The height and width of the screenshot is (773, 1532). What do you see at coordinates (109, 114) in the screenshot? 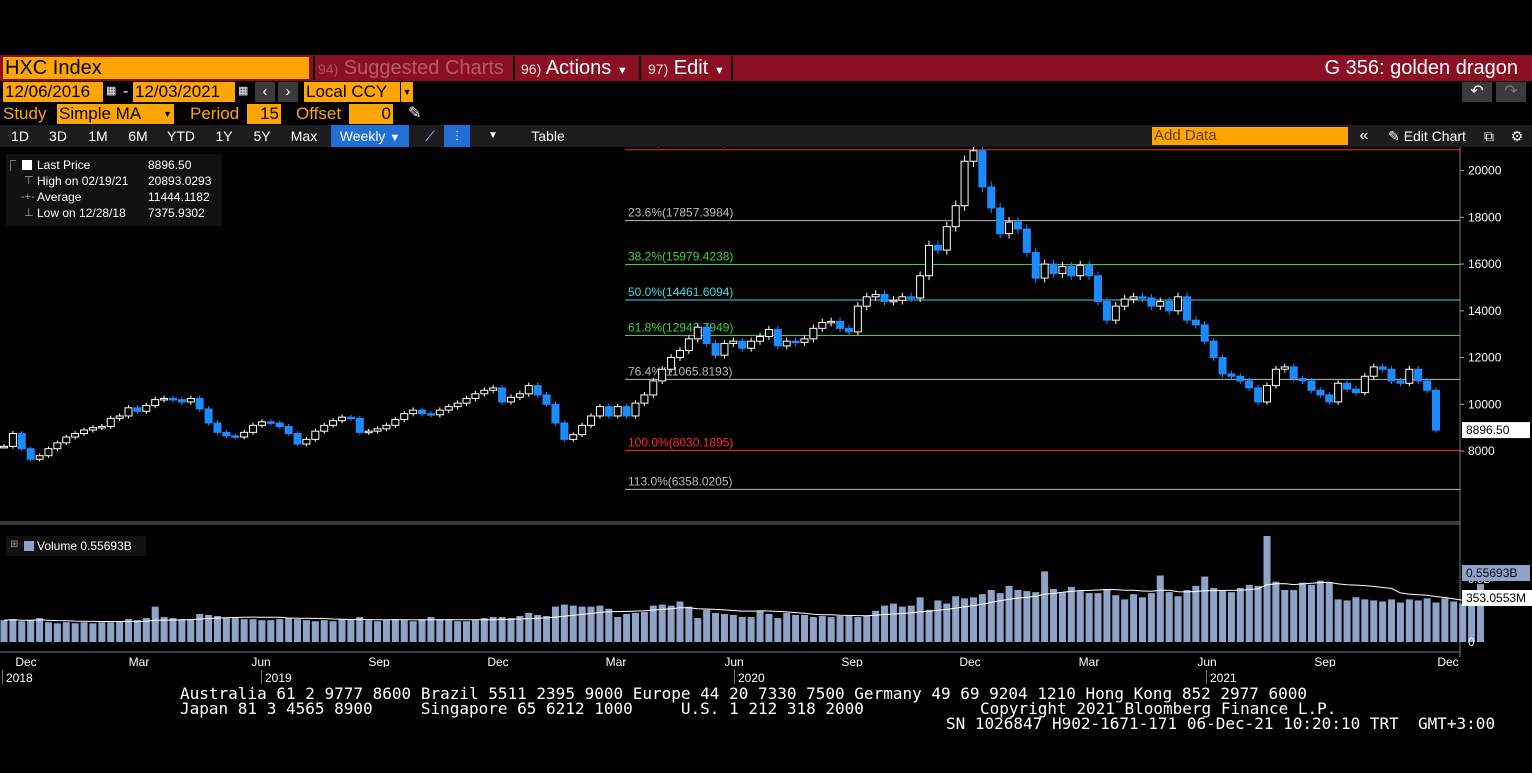
I see `study-dropdown: Simple MA` at bounding box center [109, 114].